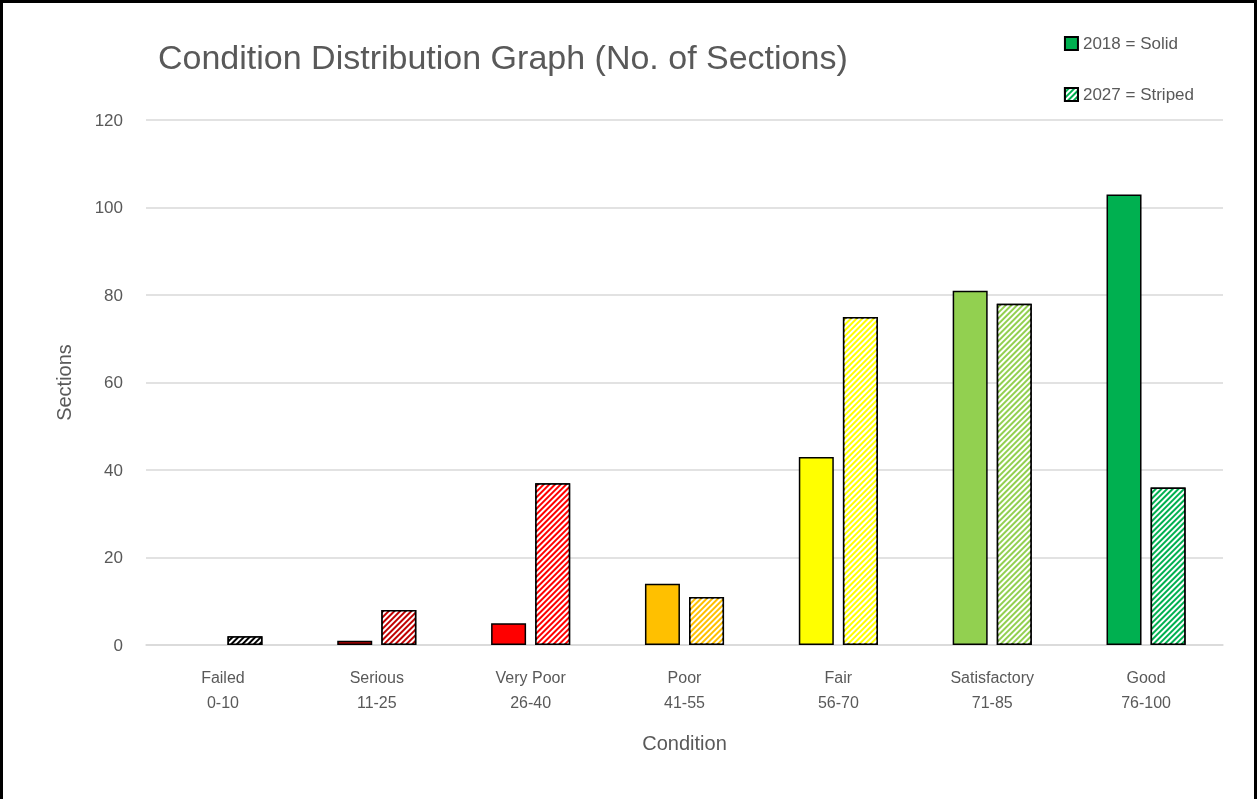 The image size is (1257, 799). What do you see at coordinates (1138, 94) in the screenshot?
I see `legend-label: 2027 = Striped` at bounding box center [1138, 94].